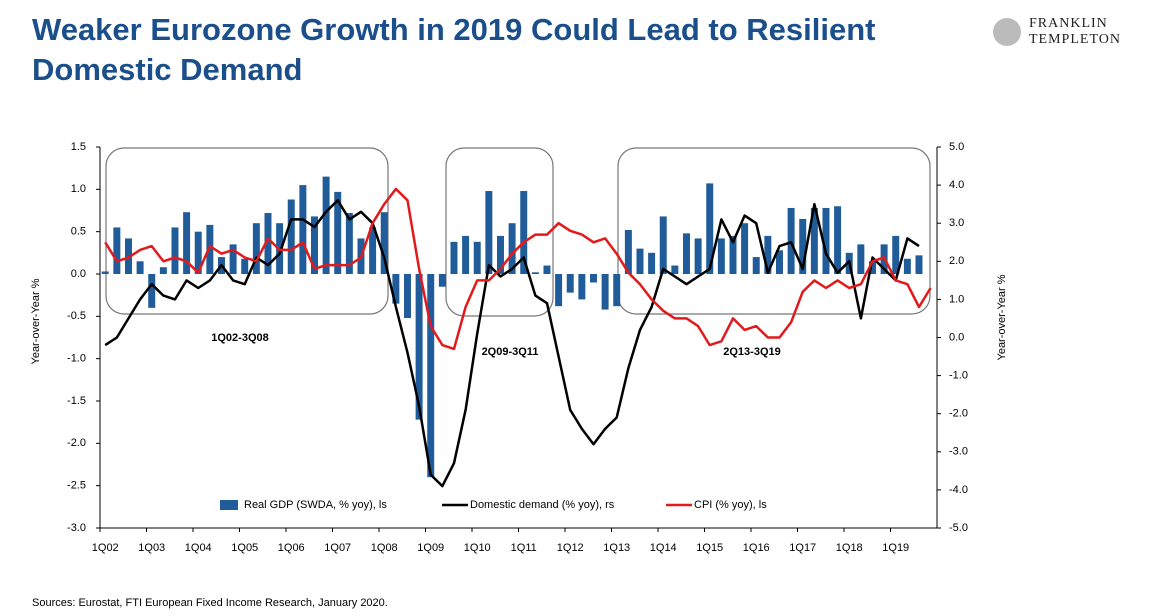 Image resolution: width=1169 pixels, height=616 pixels. I want to click on y-tick-label: 0.5, so click(78, 232).